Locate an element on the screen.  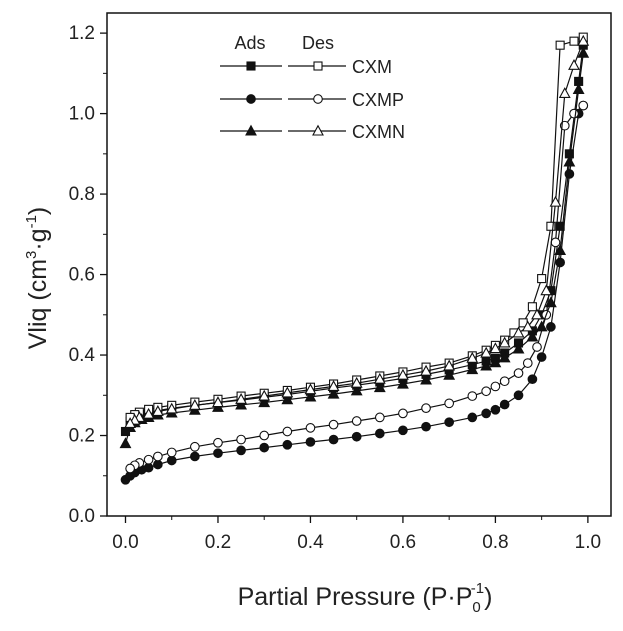
y-tick-label: 0.8 is located at coordinates (82, 194).